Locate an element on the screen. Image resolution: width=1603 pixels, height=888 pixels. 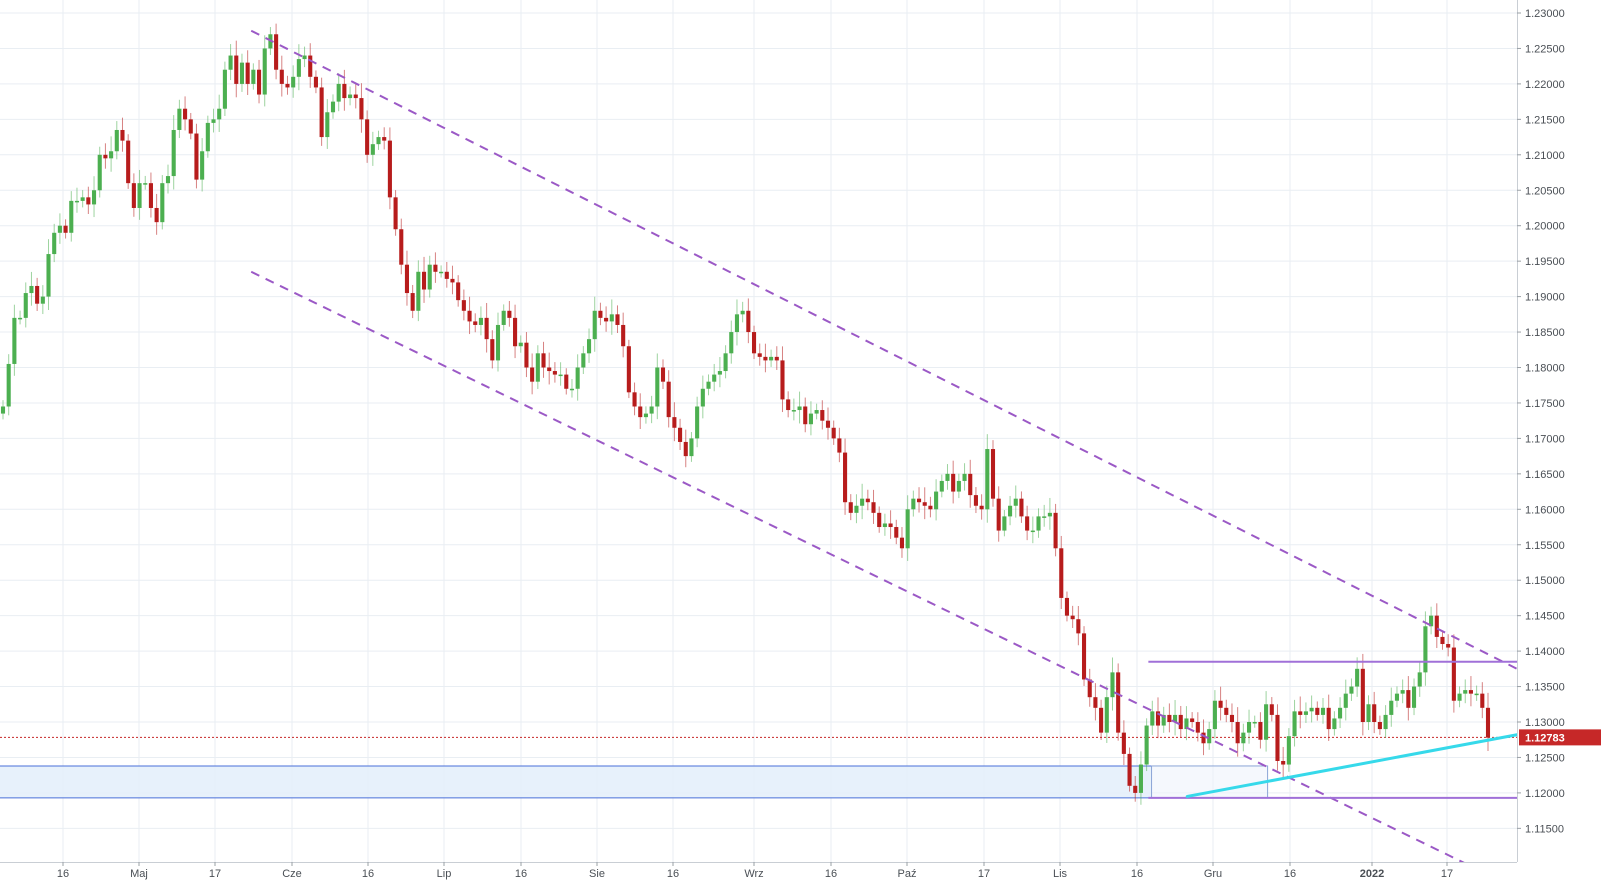
time-tick-label: Cze is located at coordinates (292, 874).